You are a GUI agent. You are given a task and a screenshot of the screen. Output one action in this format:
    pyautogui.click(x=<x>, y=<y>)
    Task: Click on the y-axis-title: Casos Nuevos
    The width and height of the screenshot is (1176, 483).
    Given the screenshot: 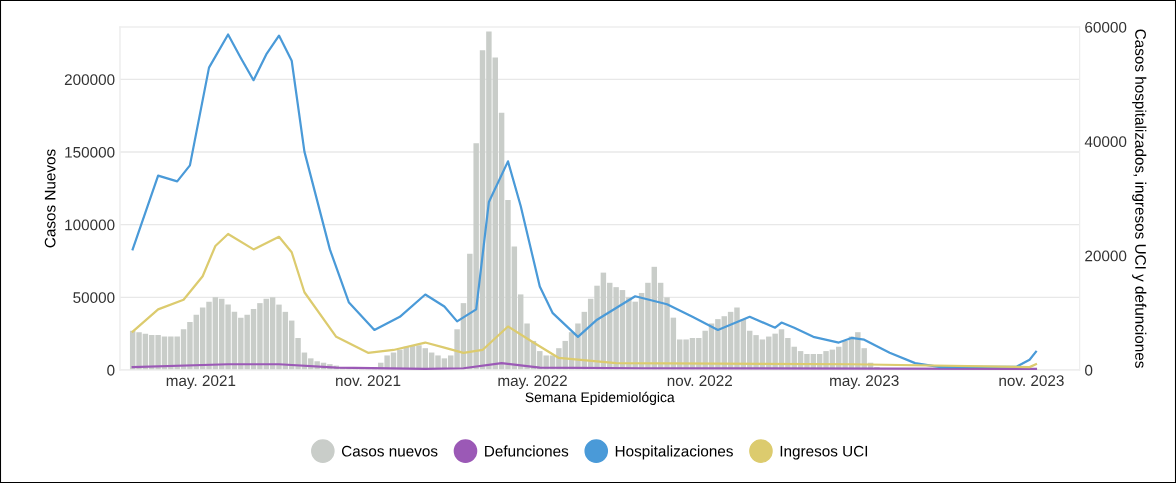 What is the action you would take?
    pyautogui.click(x=50, y=198)
    